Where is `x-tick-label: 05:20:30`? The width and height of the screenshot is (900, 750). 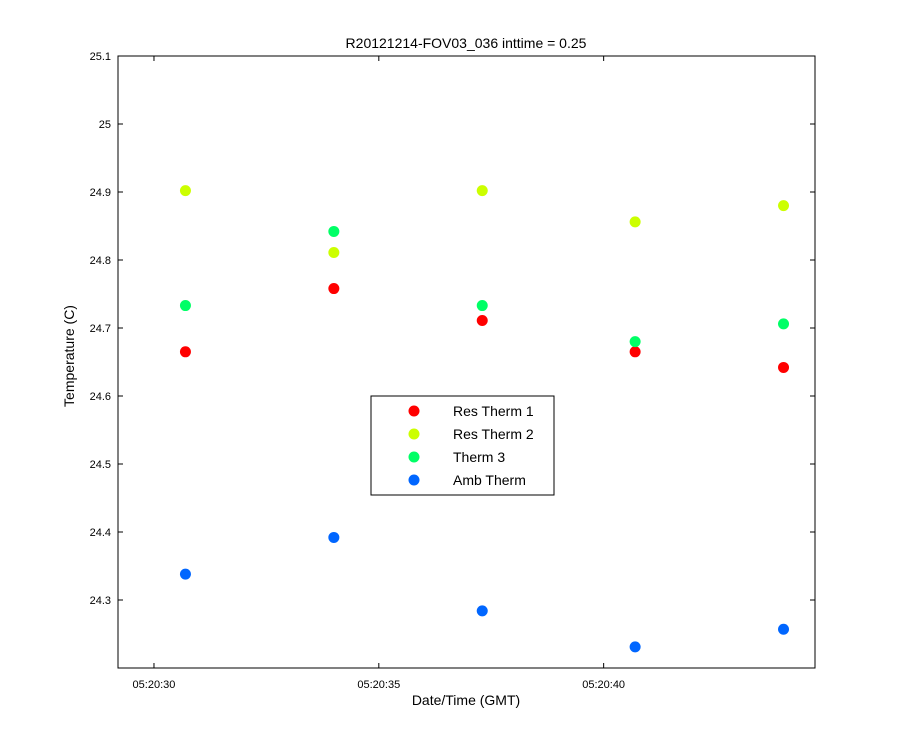 x-tick-label: 05:20:30 is located at coordinates (154, 685).